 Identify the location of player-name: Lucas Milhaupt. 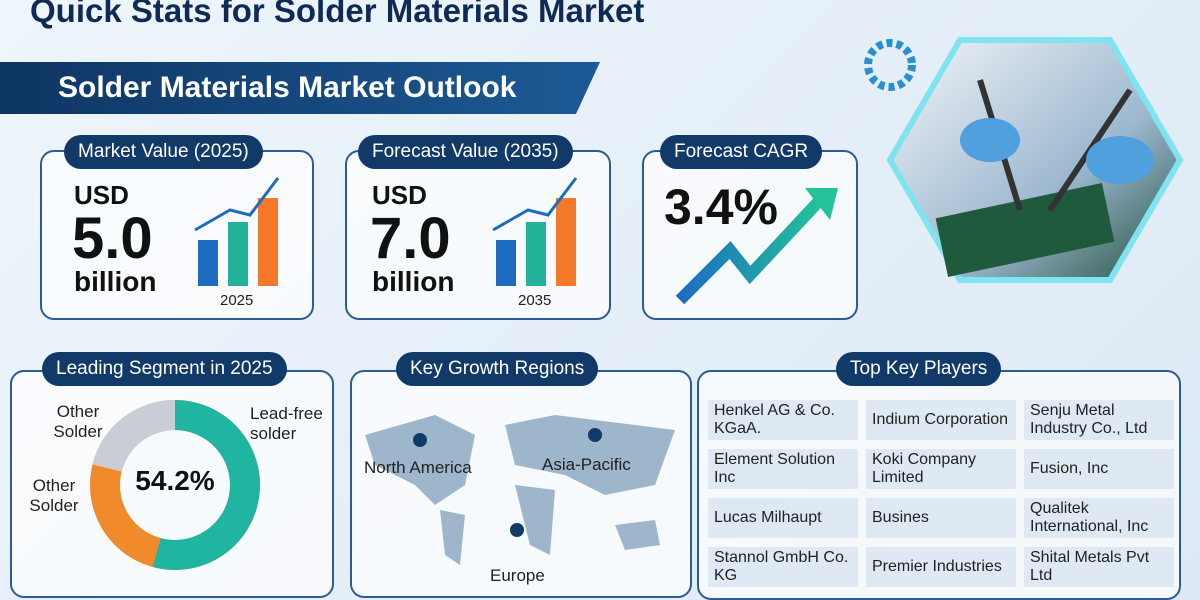
(783, 518).